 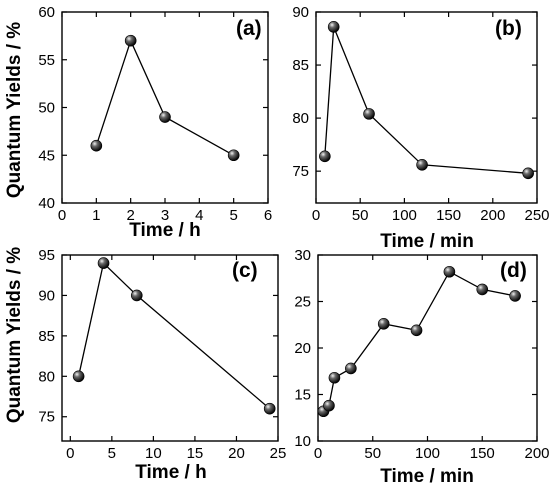 I want to click on panel-d-x-tick-label: 100, so click(x=427, y=453).